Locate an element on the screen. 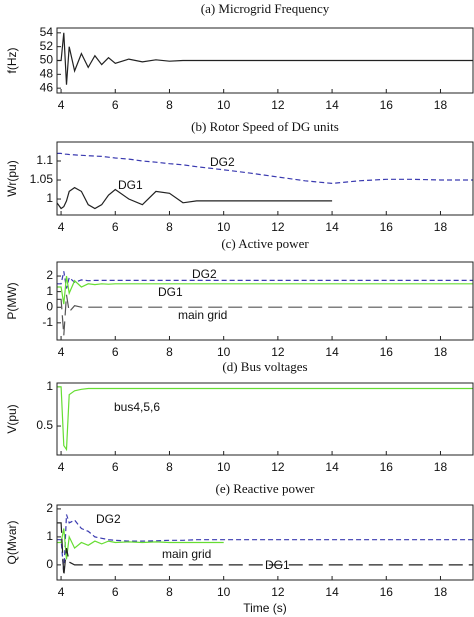 This screenshot has height=617, width=474. annotation: bus4,5,6 is located at coordinates (137, 407).